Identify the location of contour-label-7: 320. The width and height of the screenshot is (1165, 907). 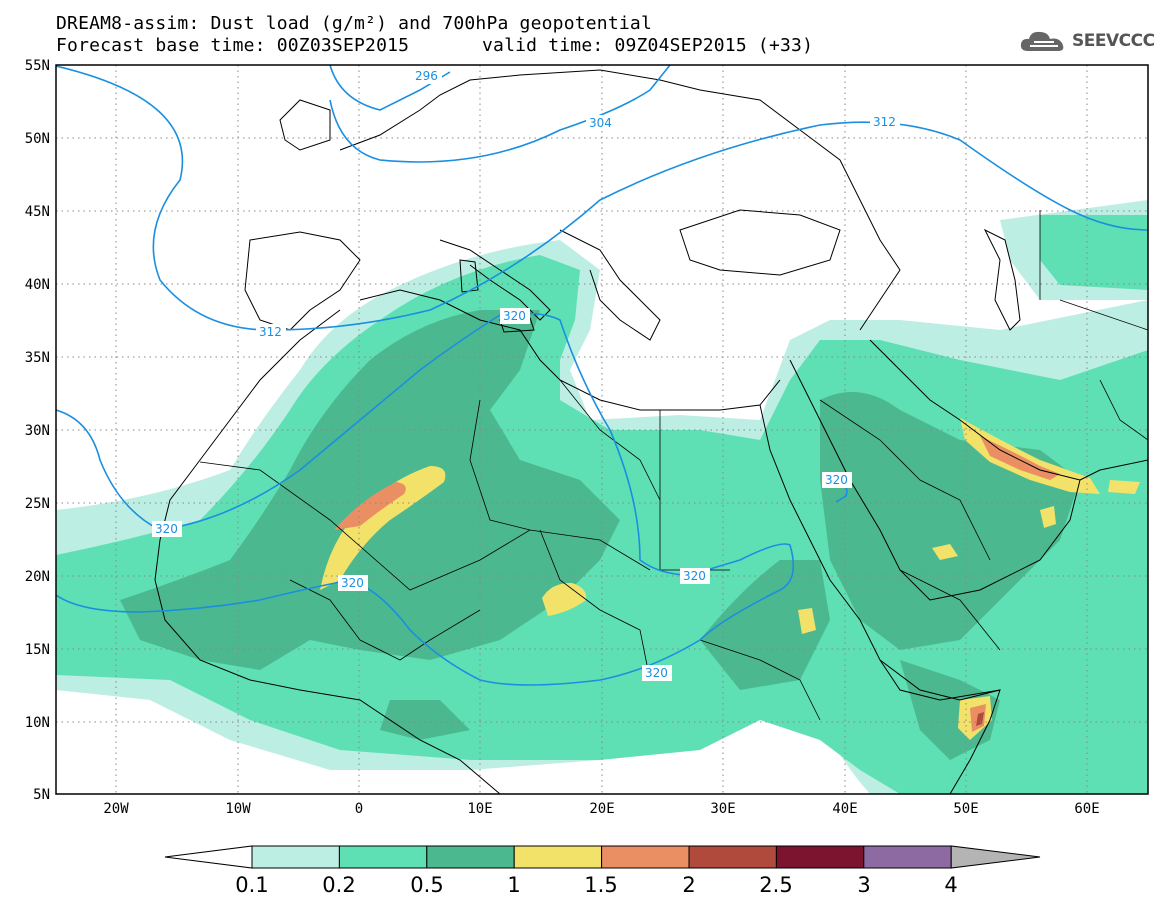
(353, 583).